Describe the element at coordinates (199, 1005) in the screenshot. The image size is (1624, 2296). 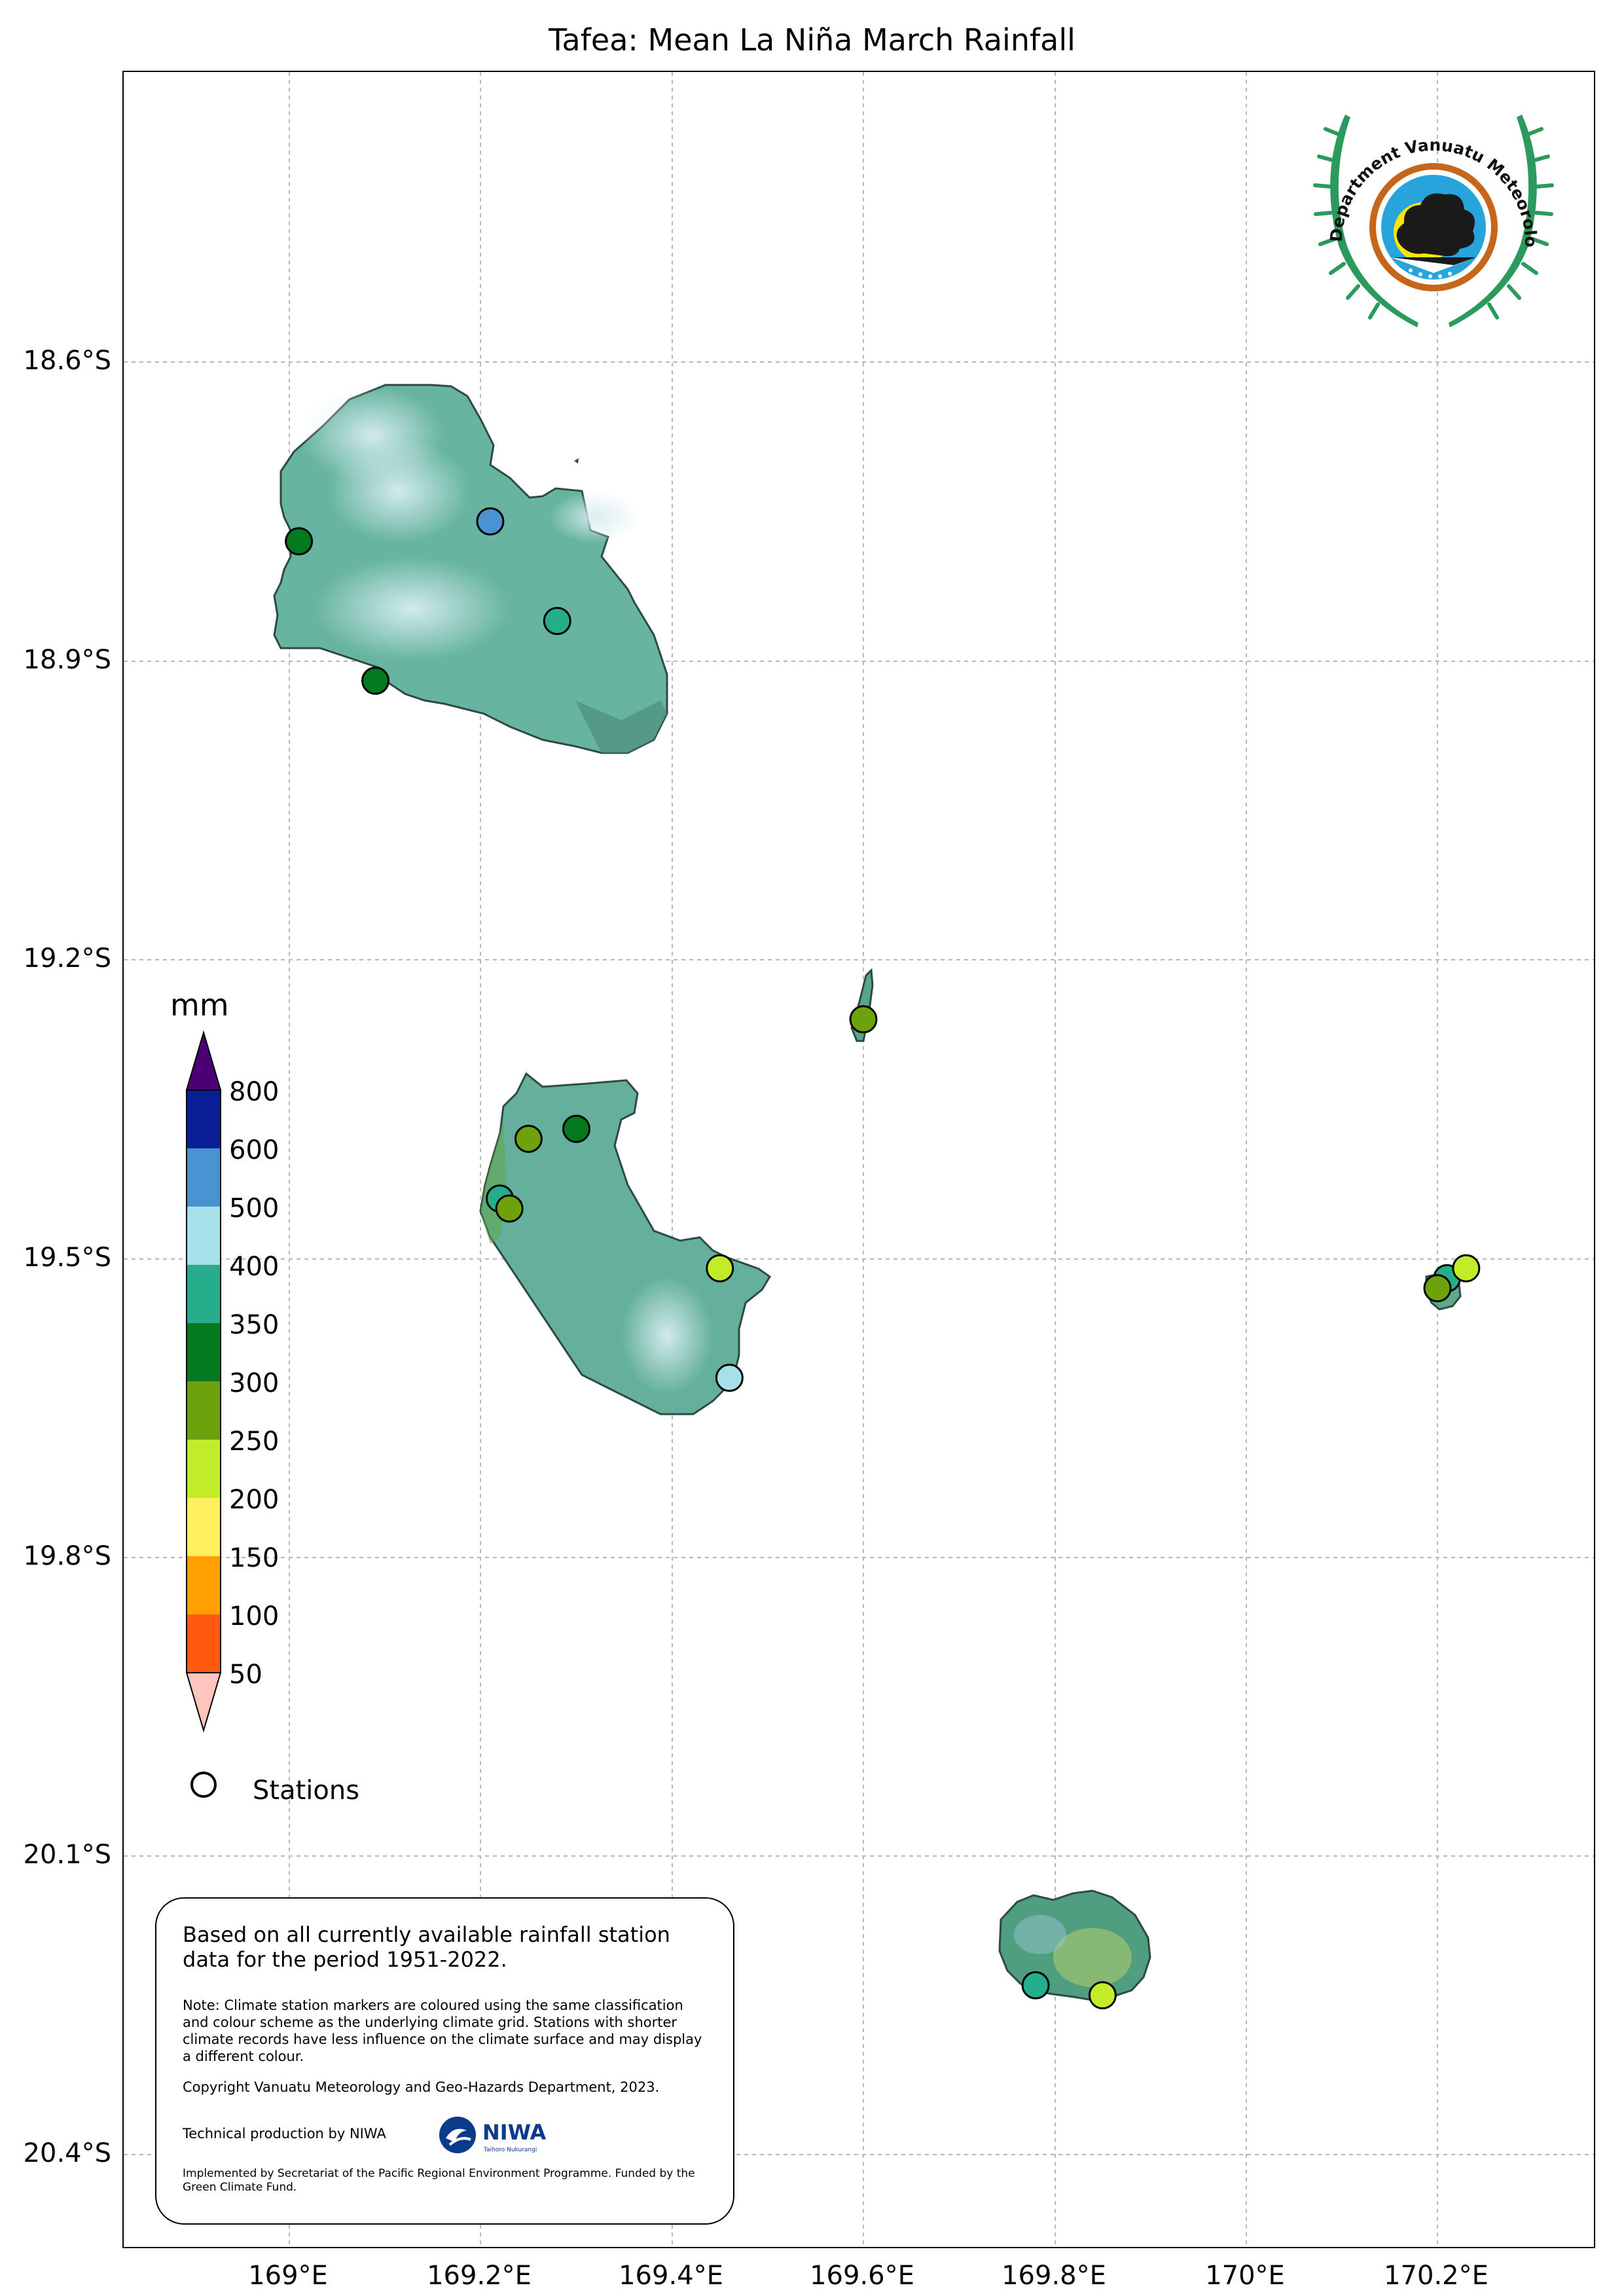
I see `colorbar-unit: mm` at that location.